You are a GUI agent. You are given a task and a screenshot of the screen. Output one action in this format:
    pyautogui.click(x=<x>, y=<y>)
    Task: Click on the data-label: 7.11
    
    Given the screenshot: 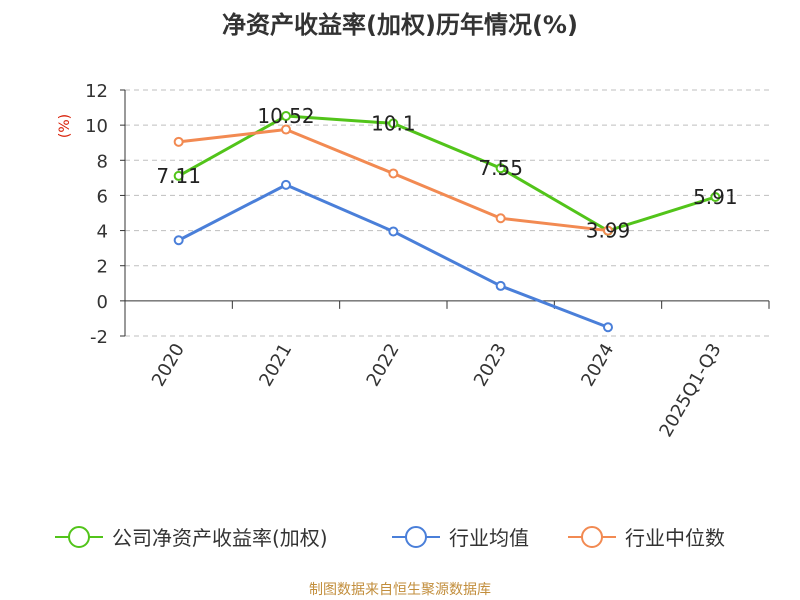 What is the action you would take?
    pyautogui.click(x=178, y=176)
    